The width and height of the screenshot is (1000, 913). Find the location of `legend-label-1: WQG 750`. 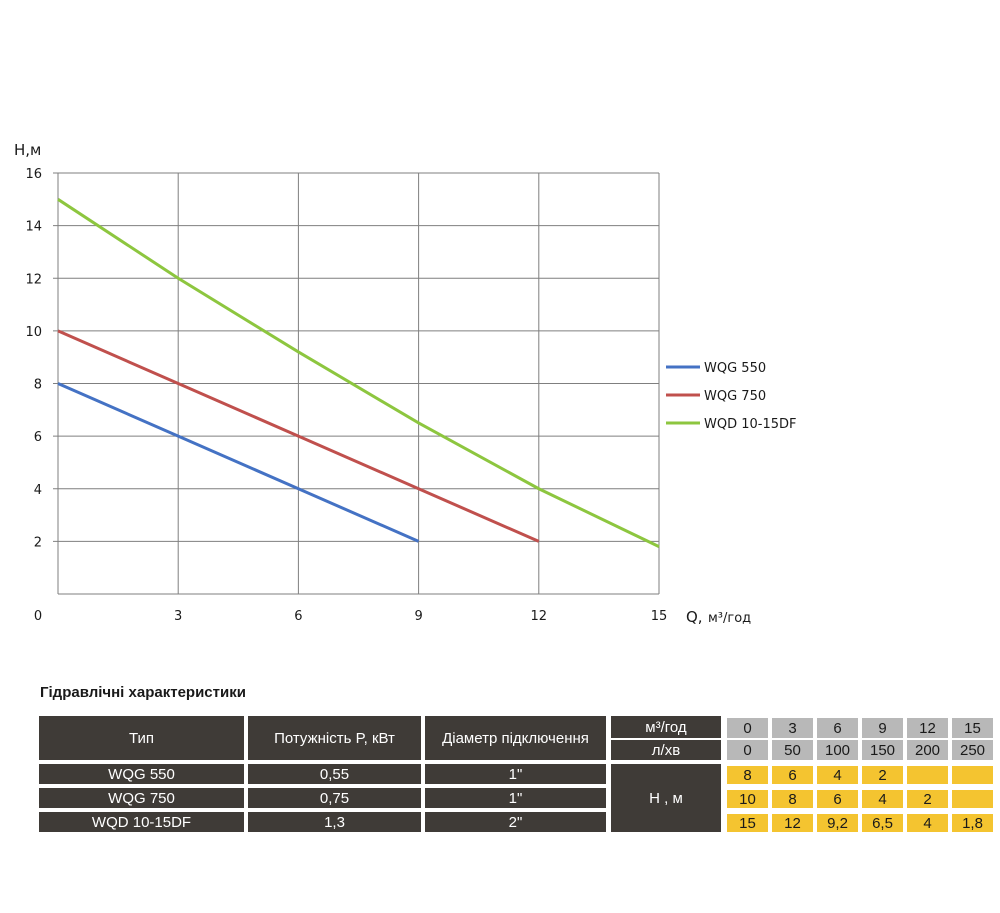

legend-label-1: WQG 750 is located at coordinates (735, 396).